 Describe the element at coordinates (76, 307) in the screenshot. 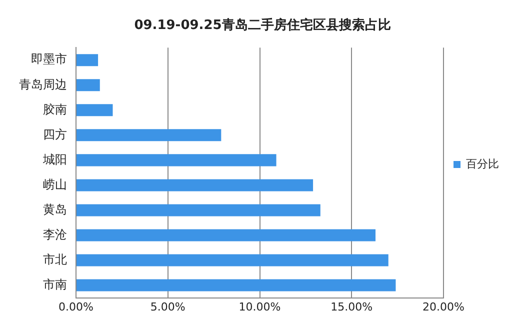

I see `x-tick-label: 0.00%` at that location.